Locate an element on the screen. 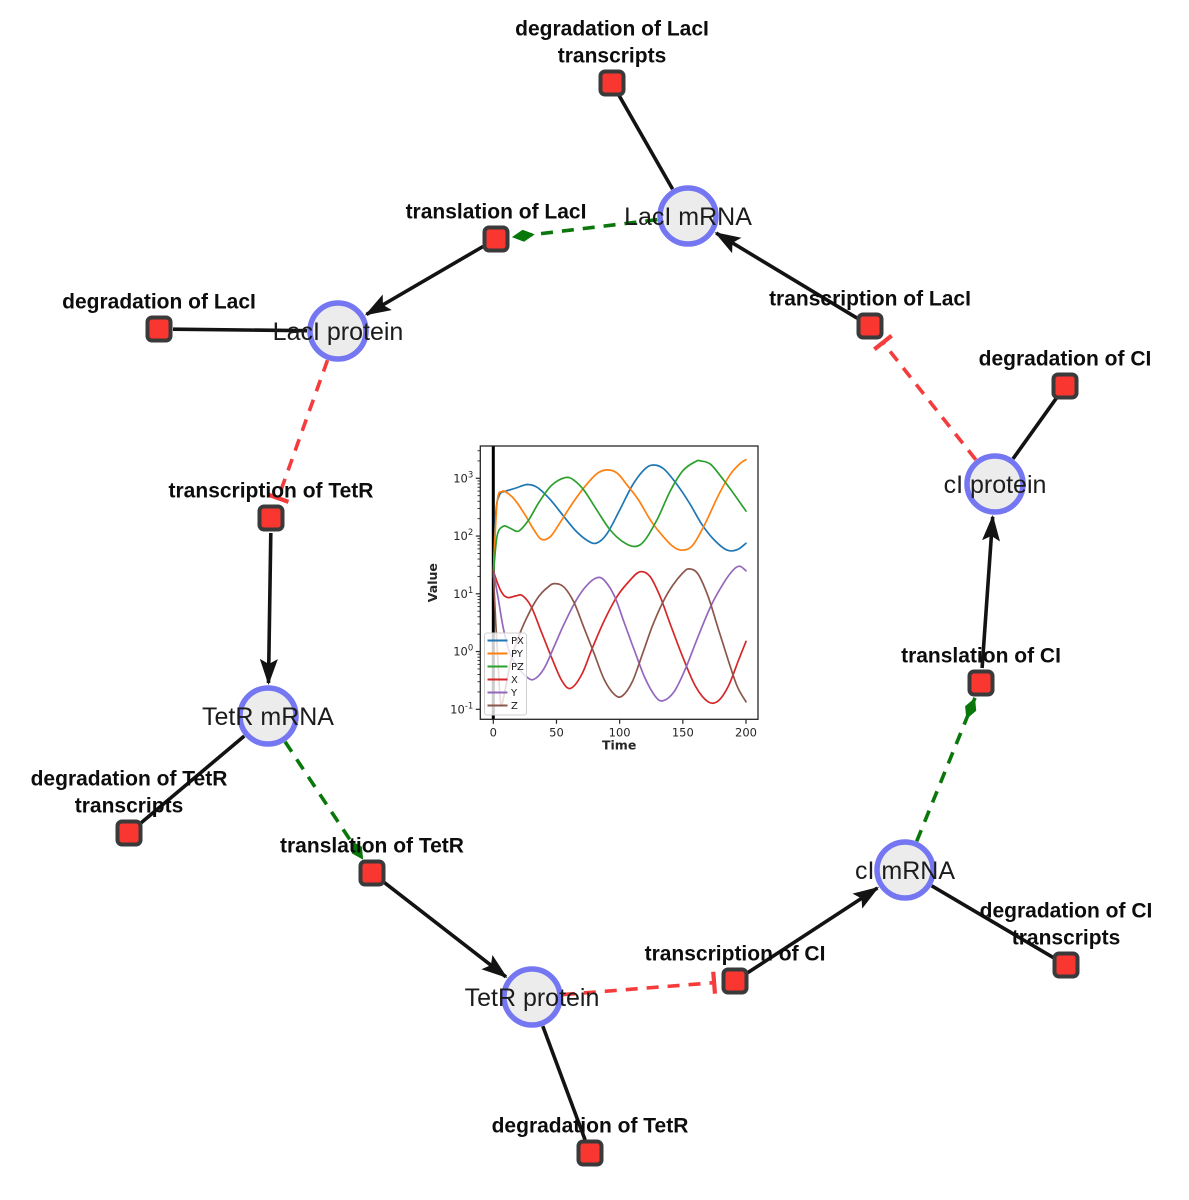 Image resolution: width=1189 pixels, height=1200 pixels. species-label-laci-mrna: LacI mRNA is located at coordinates (688, 217).